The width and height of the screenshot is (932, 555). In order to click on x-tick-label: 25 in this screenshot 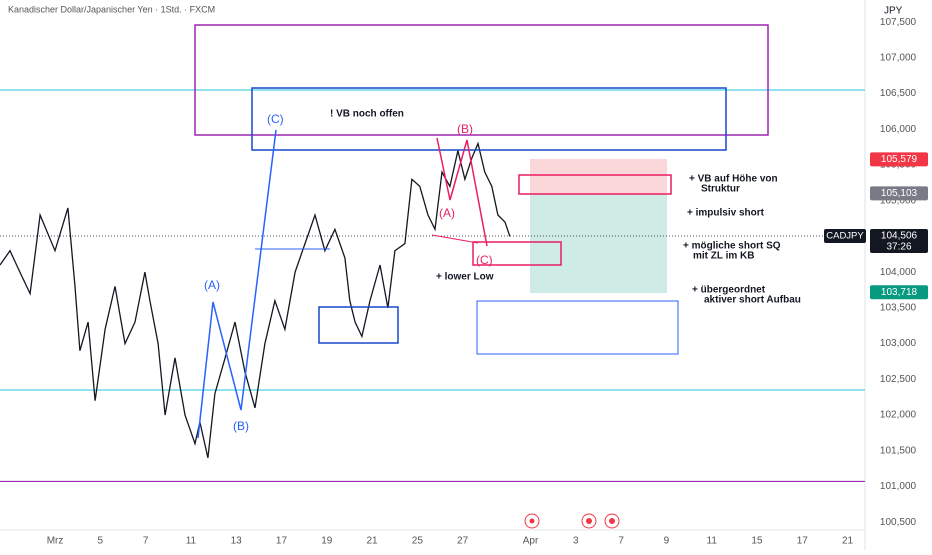, I will do `click(418, 541)`.